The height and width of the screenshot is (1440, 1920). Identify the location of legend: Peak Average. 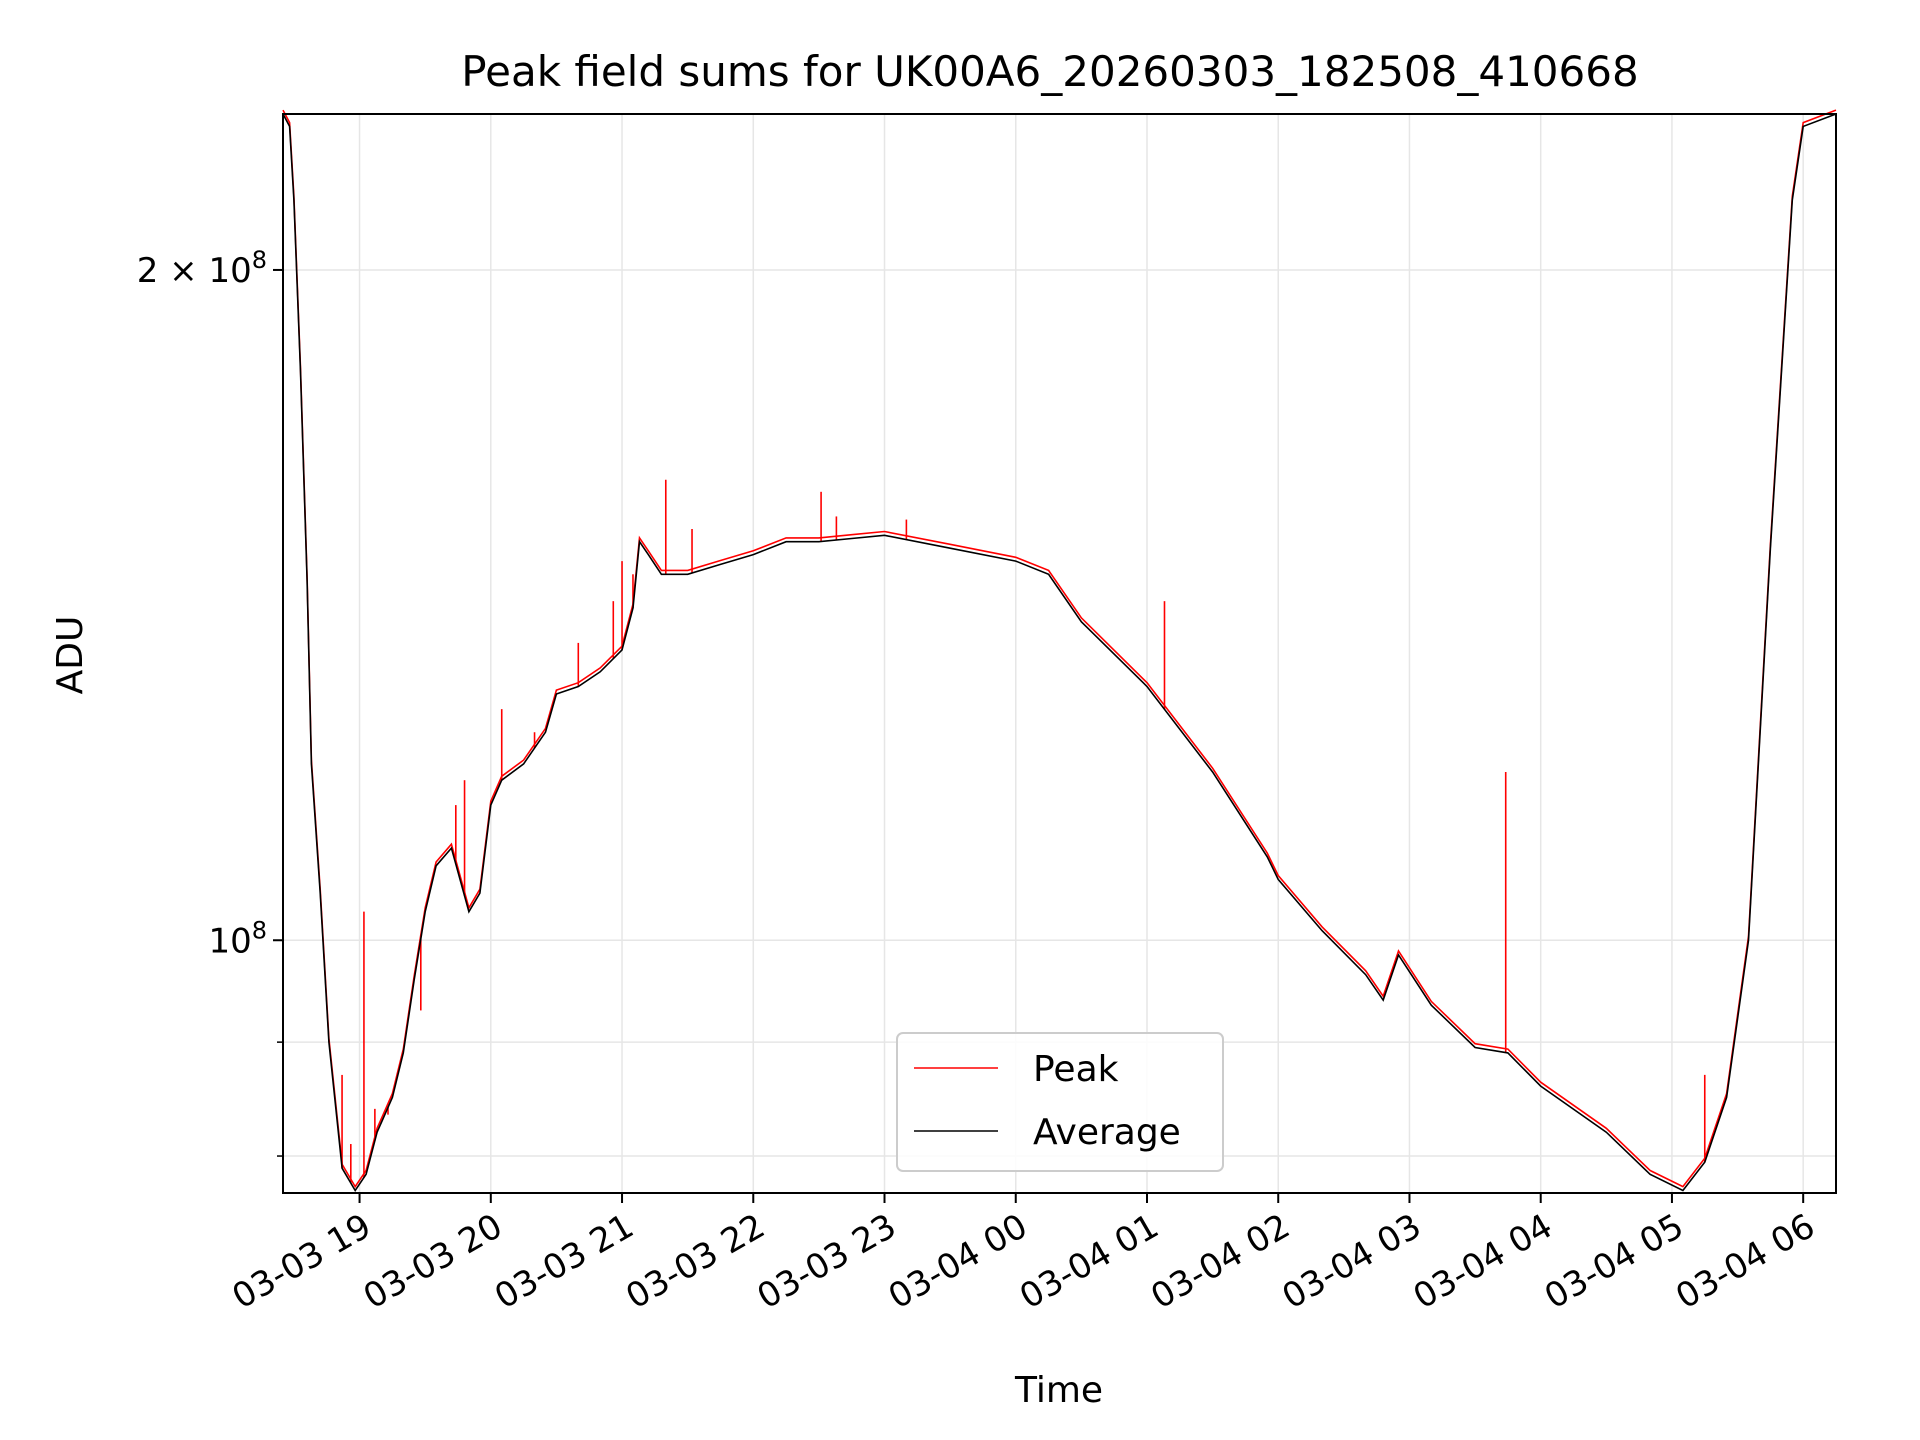
(1060, 1102).